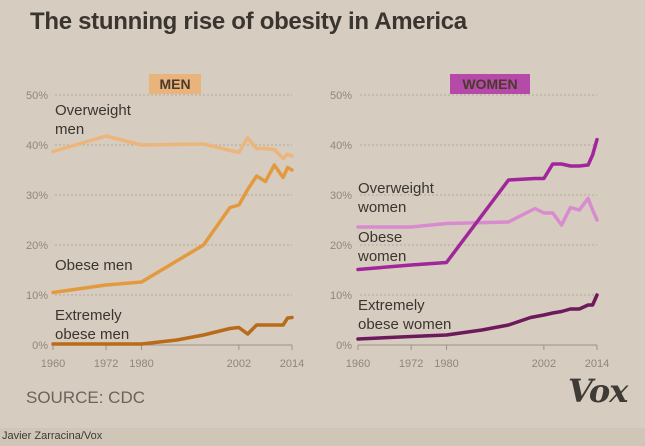 This screenshot has height=446, width=645. What do you see at coordinates (411, 364) in the screenshot?
I see `women-x-tick-label: 1972` at bounding box center [411, 364].